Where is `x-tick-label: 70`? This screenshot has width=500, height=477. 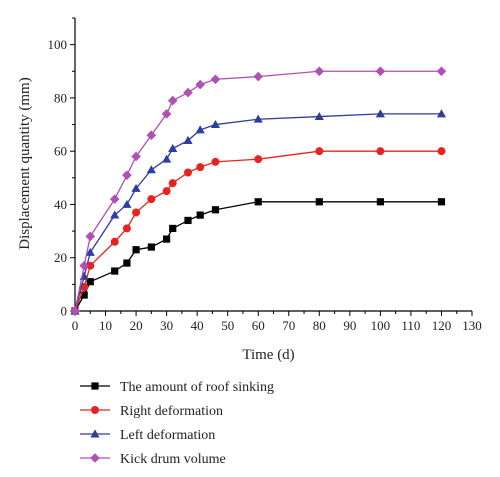
x-tick-label: 70 is located at coordinates (288, 325).